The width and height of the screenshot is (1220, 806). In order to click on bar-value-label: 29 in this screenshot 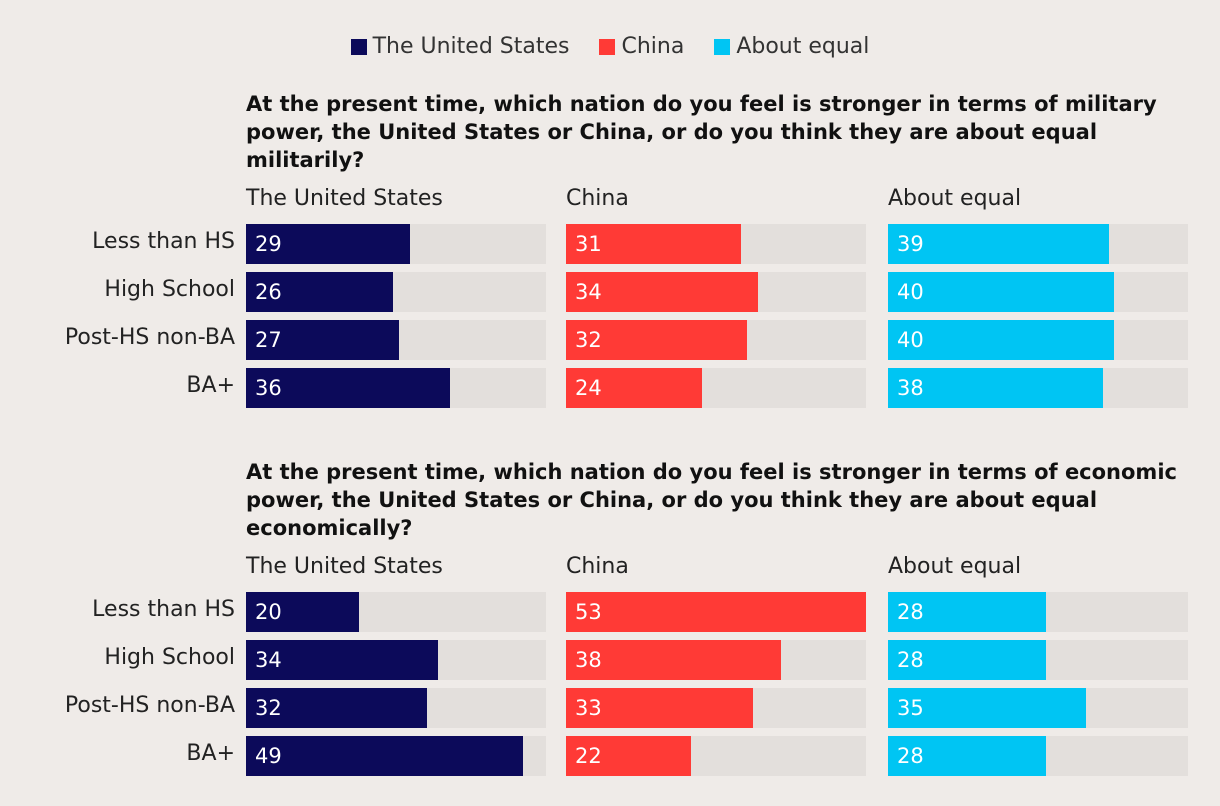, I will do `click(268, 244)`.